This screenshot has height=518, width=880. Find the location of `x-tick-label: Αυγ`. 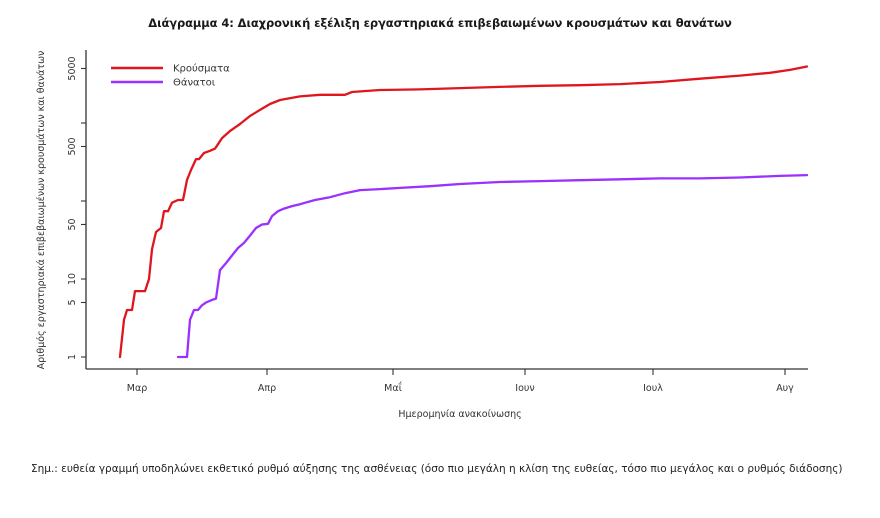

x-tick-label: Αυγ is located at coordinates (785, 388).